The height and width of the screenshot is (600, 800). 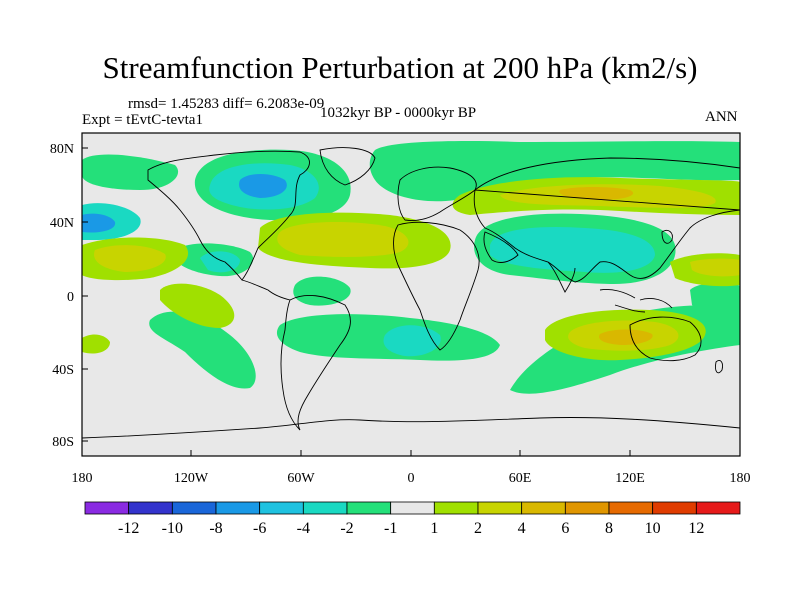 What do you see at coordinates (606, 220) in the screenshot?
I see `coast-asia` at bounding box center [606, 220].